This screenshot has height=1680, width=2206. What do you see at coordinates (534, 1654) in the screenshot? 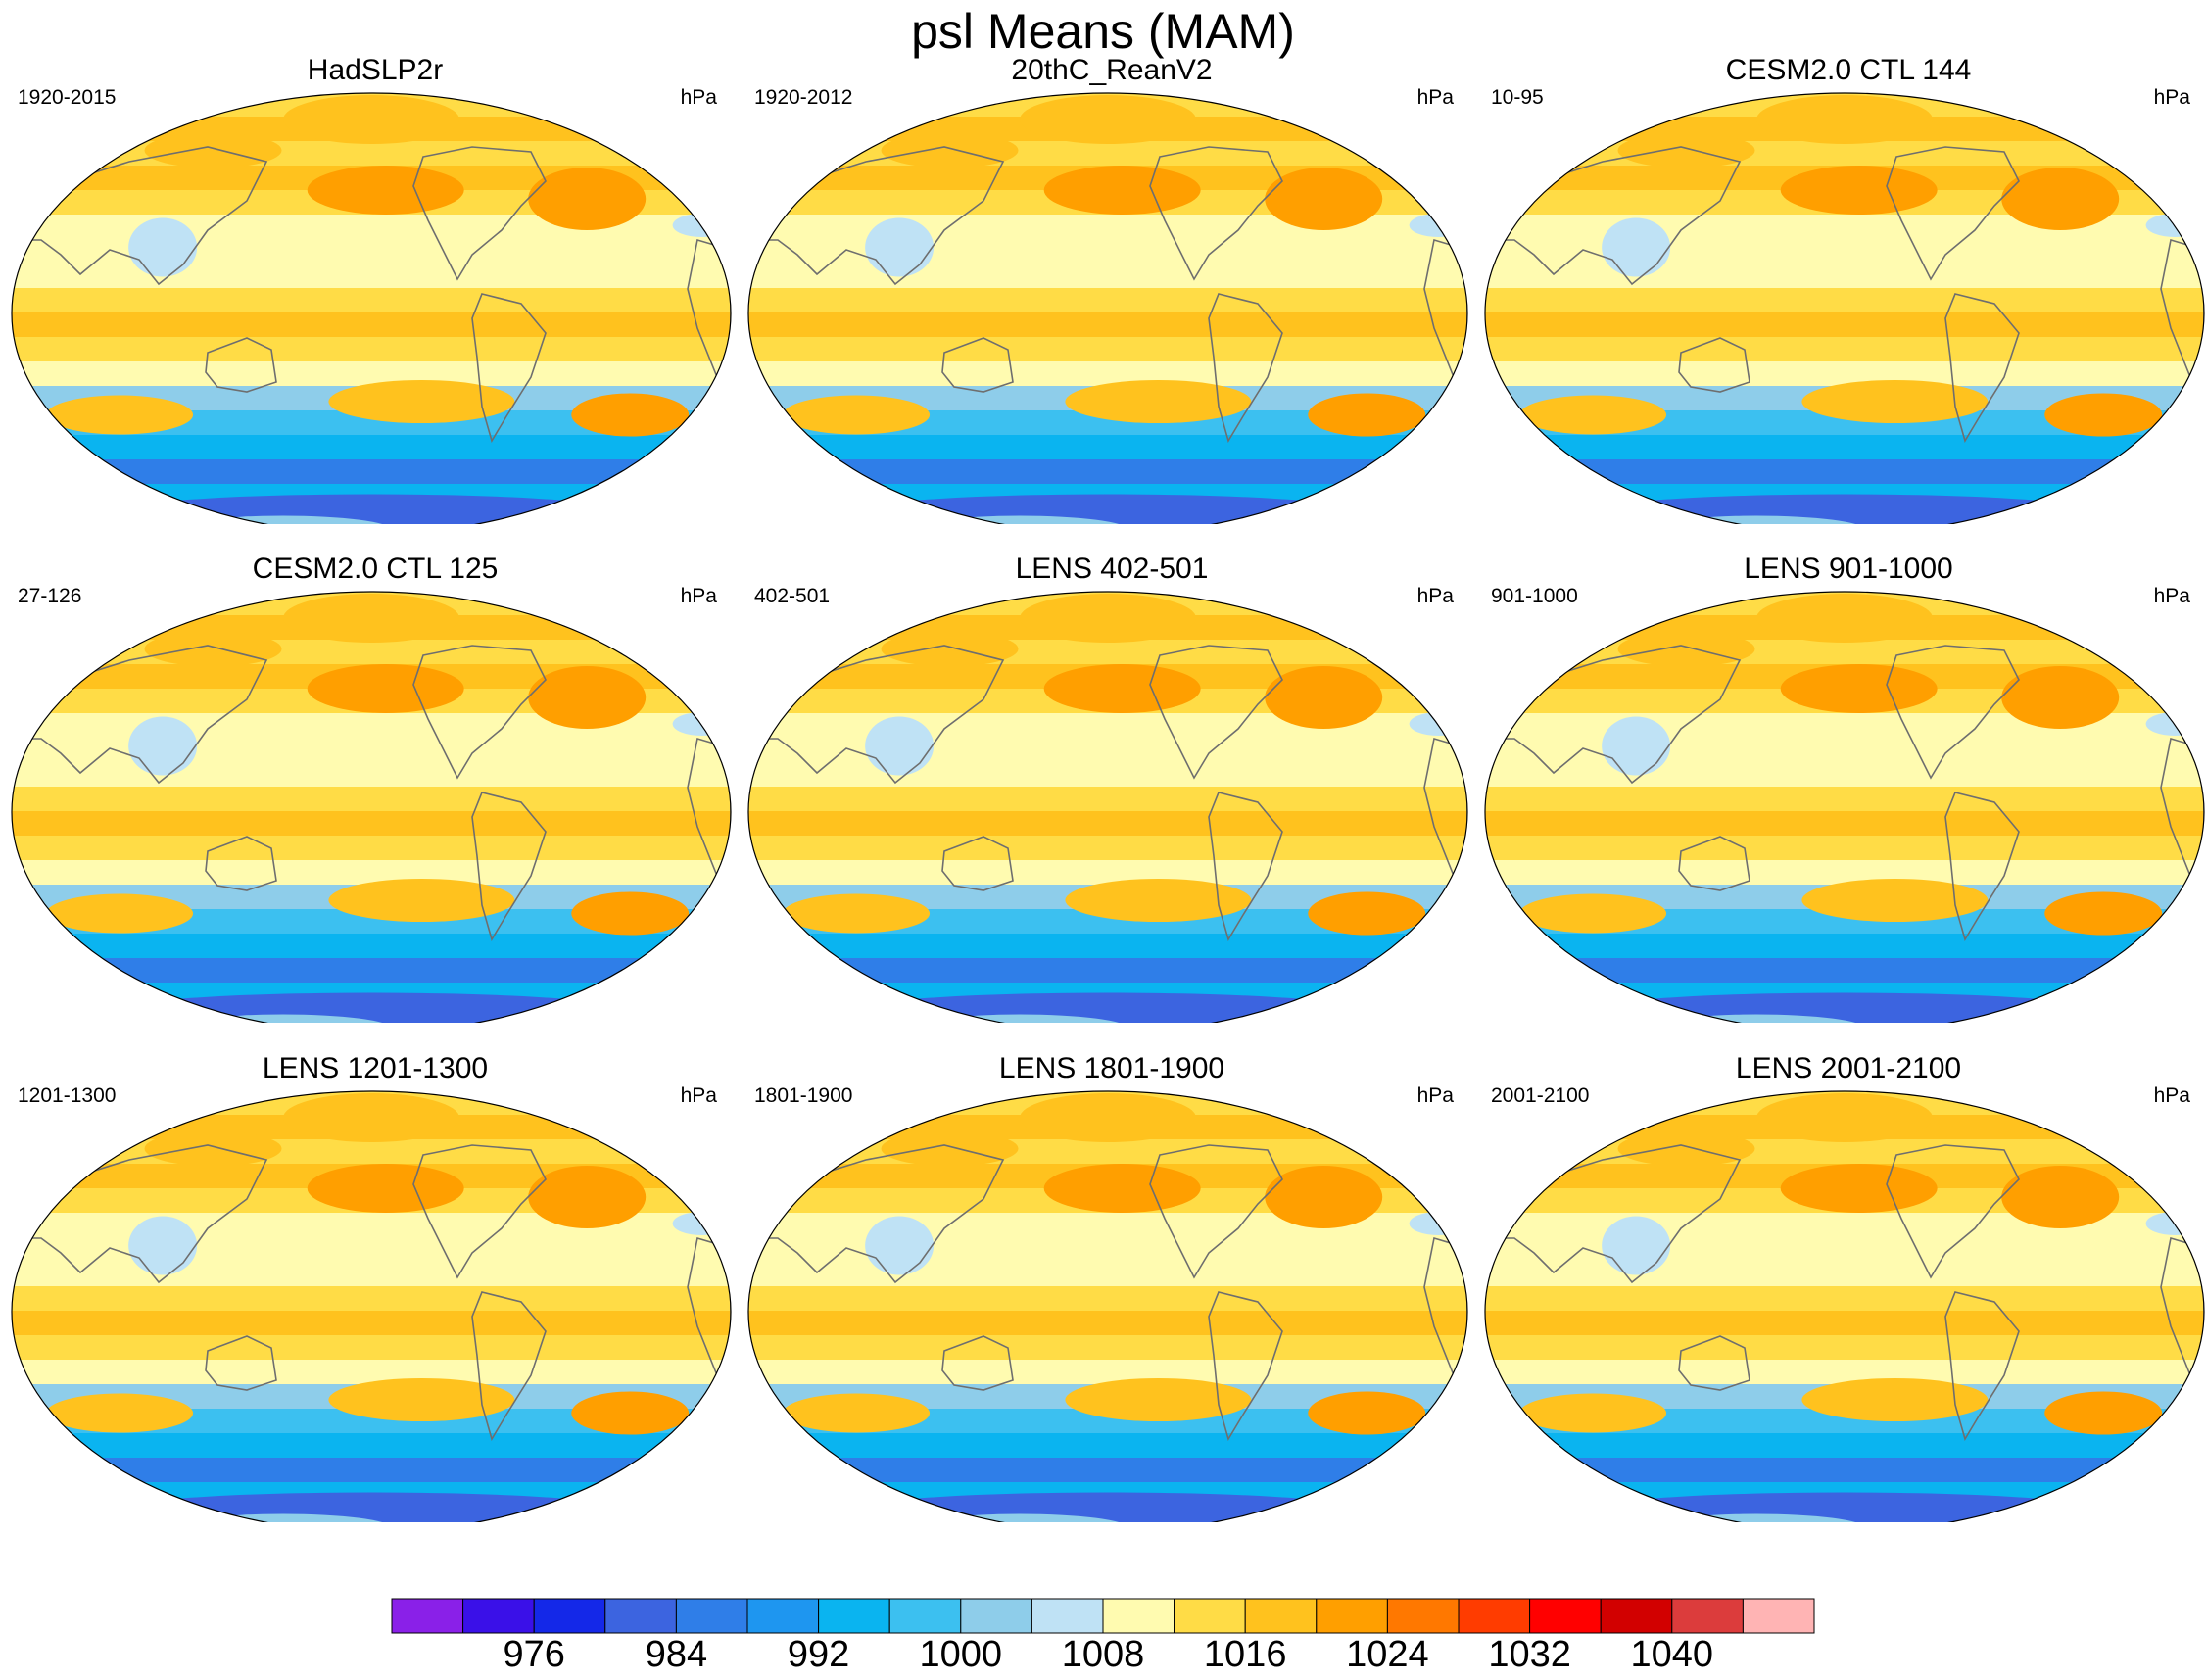
I see `colorbar-tick-label: 976` at bounding box center [534, 1654].